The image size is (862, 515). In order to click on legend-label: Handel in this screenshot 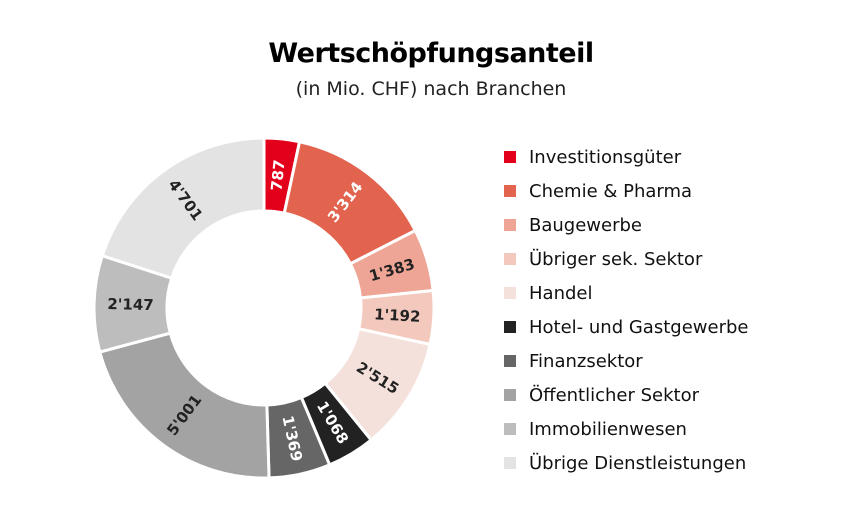, I will do `click(561, 293)`.